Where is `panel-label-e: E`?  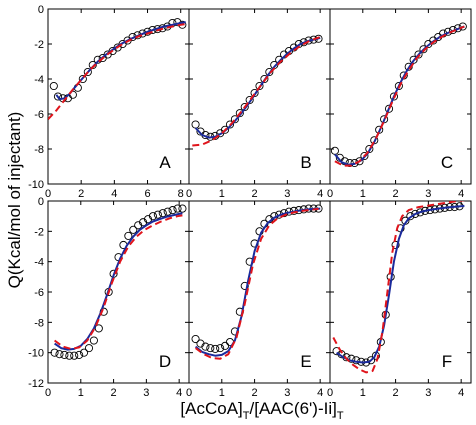 panel-label-e: E is located at coordinates (305, 361).